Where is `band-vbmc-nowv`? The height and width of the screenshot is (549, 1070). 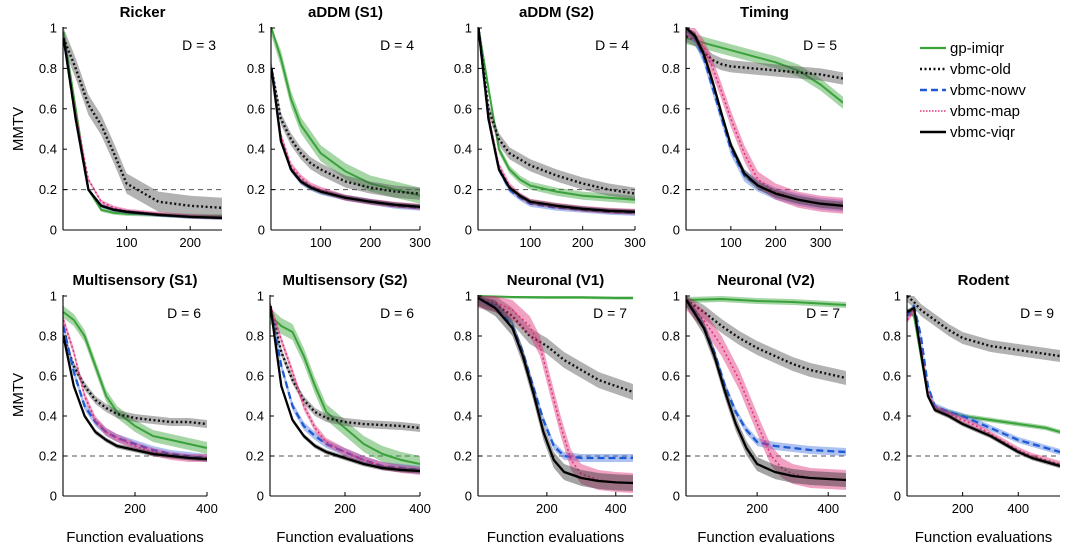 band-vbmc-nowv is located at coordinates (345, 388).